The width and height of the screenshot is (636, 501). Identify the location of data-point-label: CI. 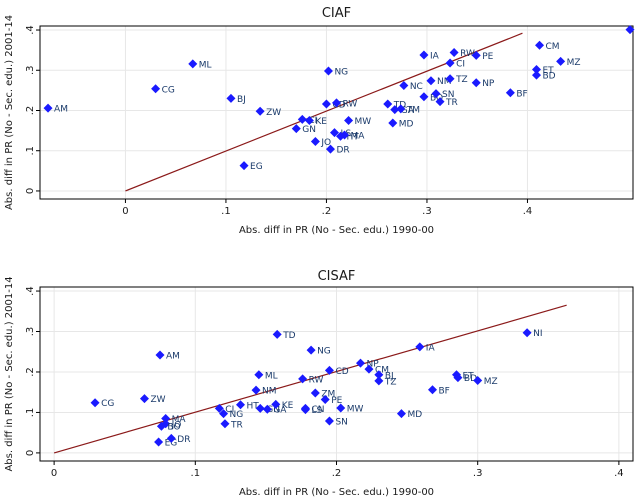
(460, 65).